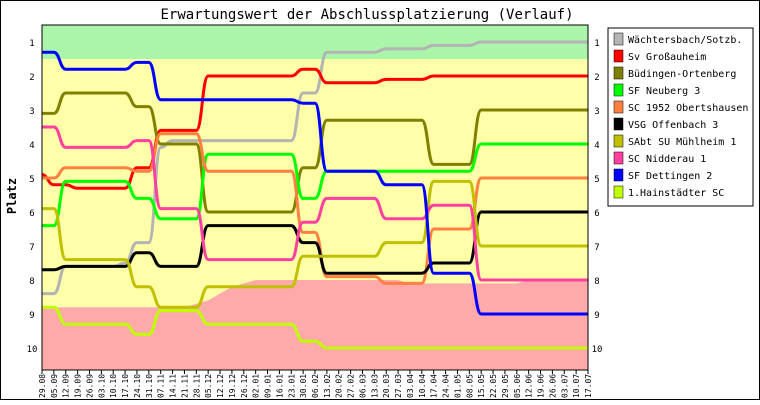 This screenshot has width=760, height=405. Describe the element at coordinates (596, 44) in the screenshot. I see `y-tick-label-right: 1` at that location.